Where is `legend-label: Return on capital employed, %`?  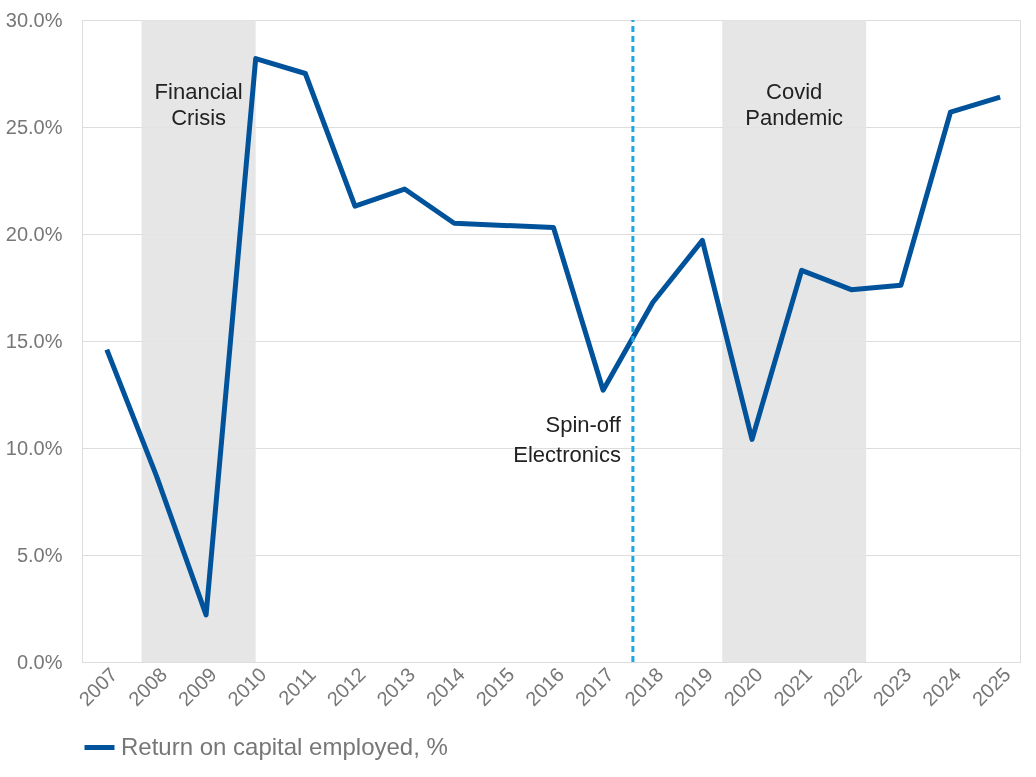
legend-label: Return on capital employed, % is located at coordinates (284, 746).